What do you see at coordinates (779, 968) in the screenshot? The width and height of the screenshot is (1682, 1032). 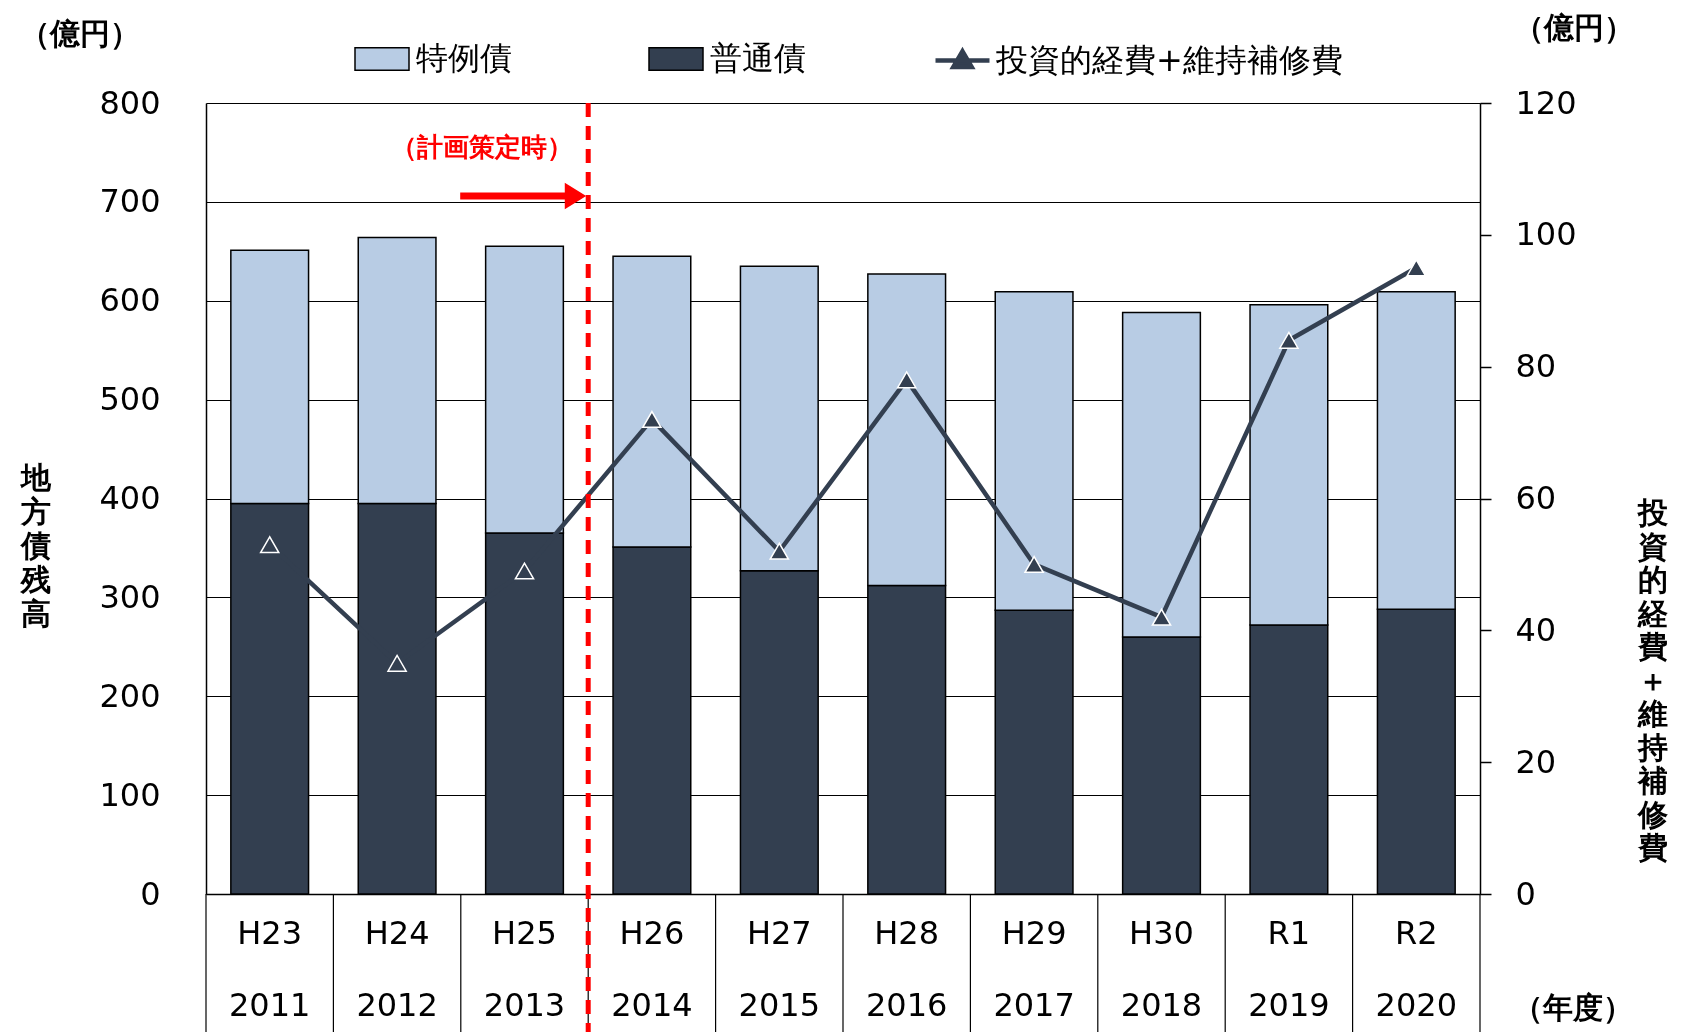 I see `x-tick-label: H27 2015` at bounding box center [779, 968].